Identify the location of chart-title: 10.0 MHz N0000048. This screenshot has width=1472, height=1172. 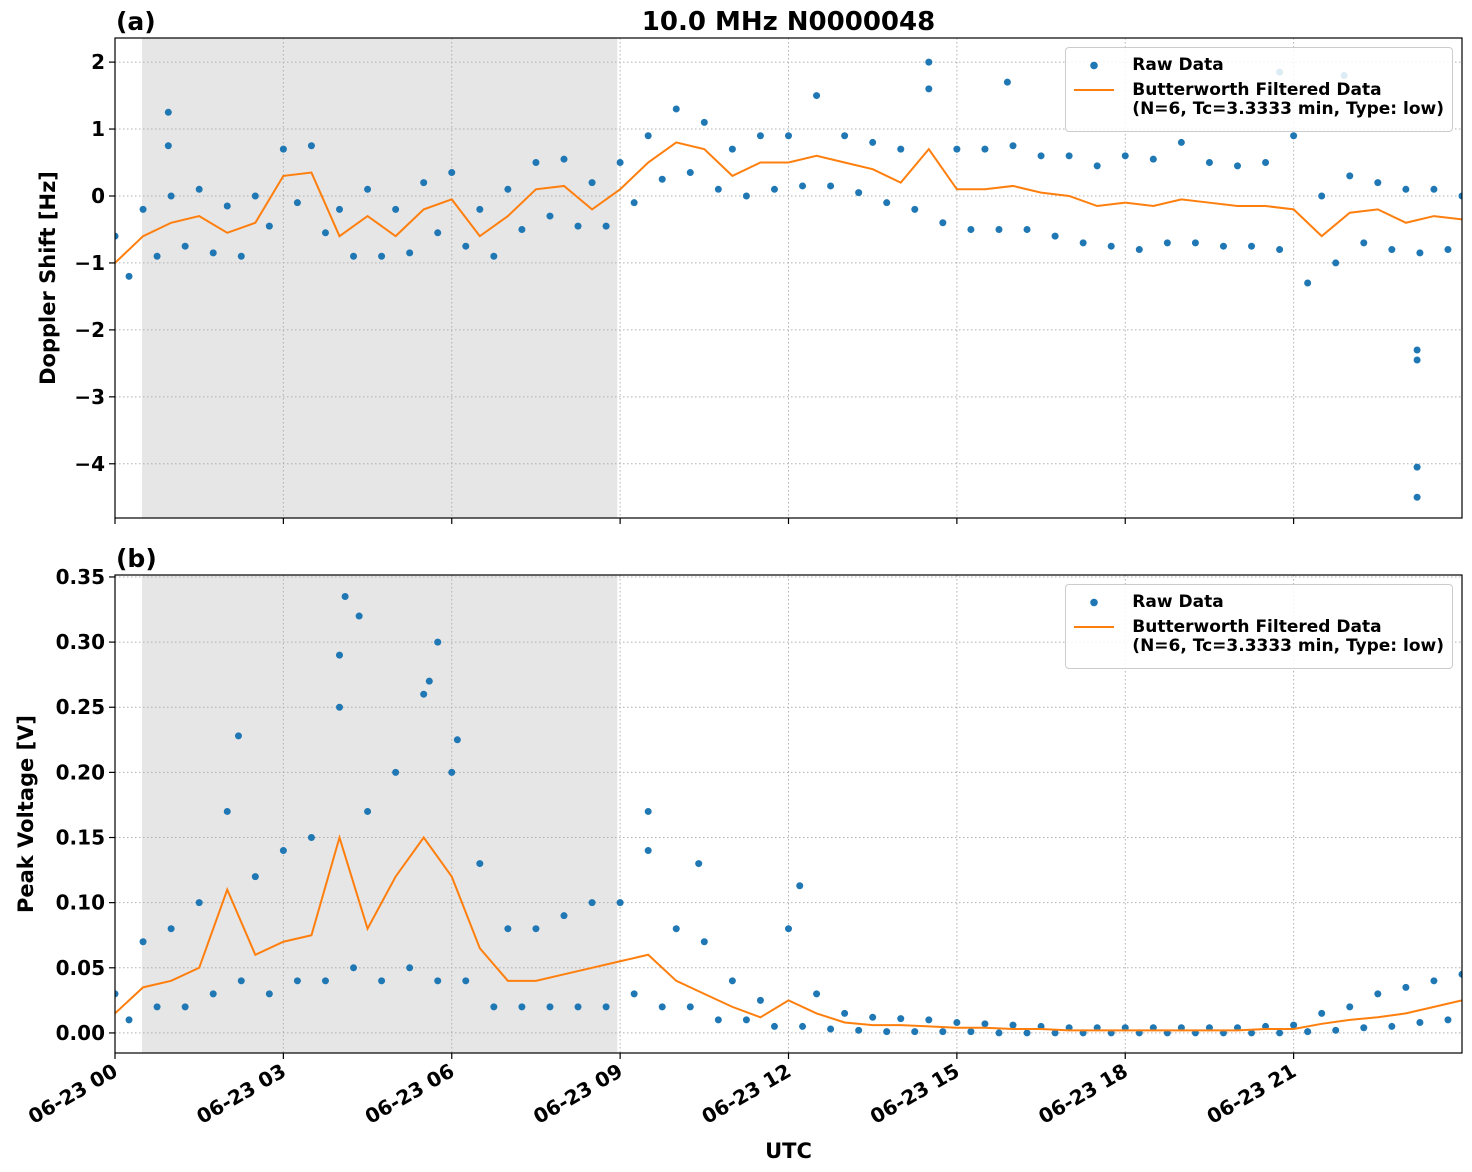
(788, 22).